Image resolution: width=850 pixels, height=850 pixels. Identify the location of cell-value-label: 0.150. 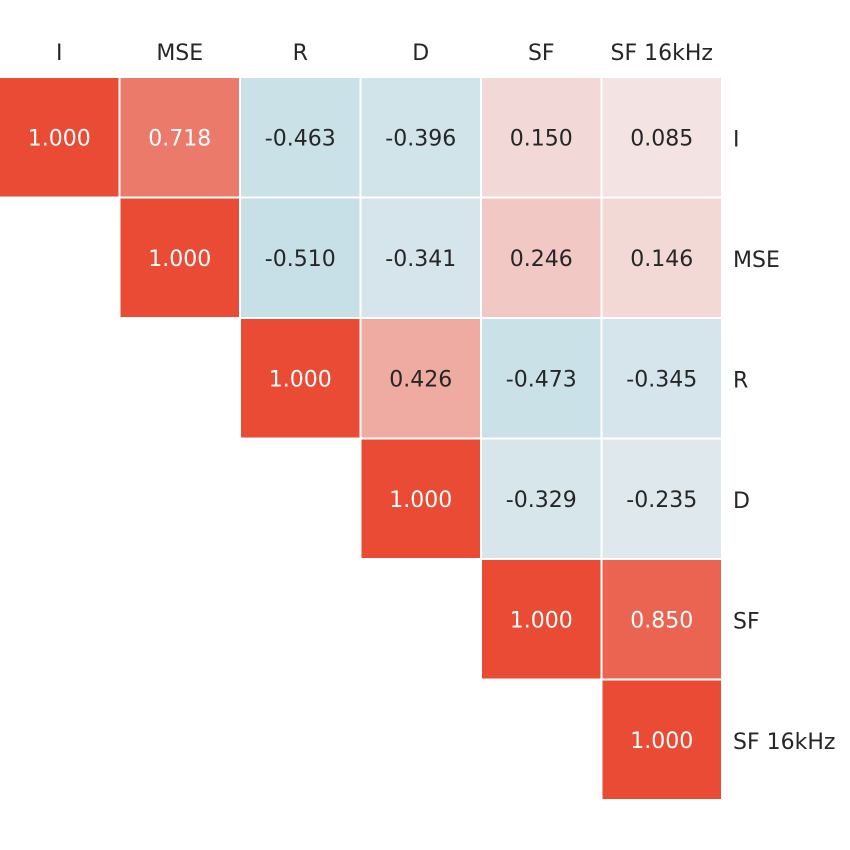
(541, 138).